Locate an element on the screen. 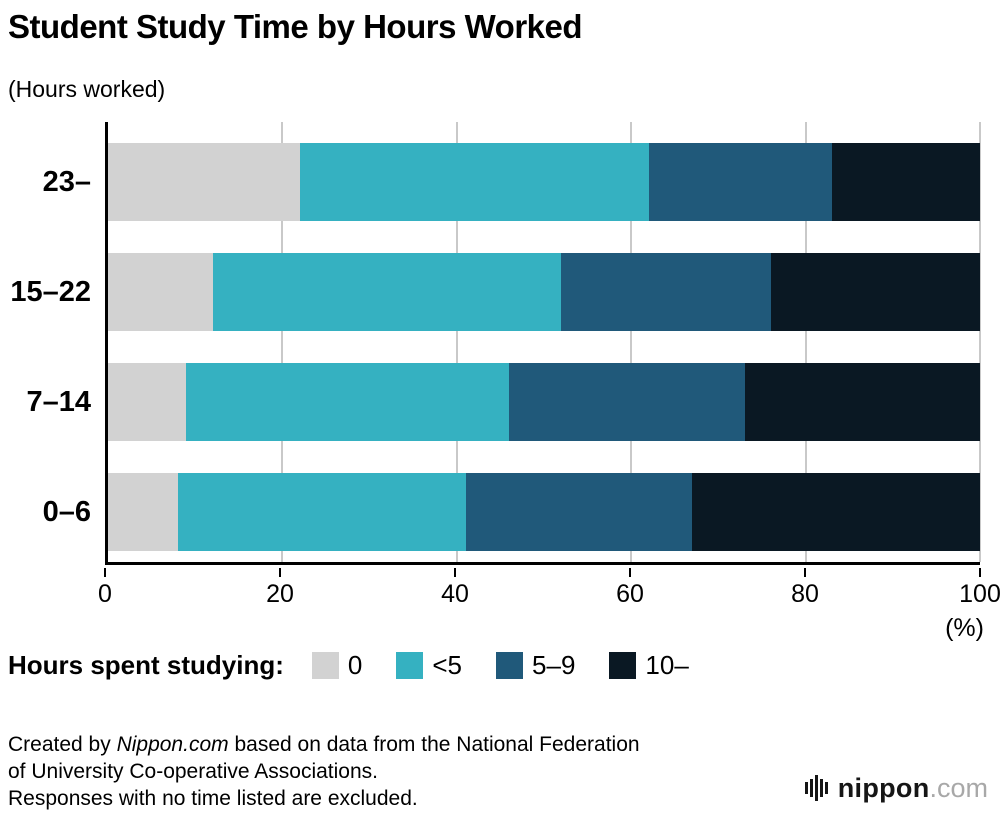  y-axis-tick-label: 7–14 is located at coordinates (58, 402).